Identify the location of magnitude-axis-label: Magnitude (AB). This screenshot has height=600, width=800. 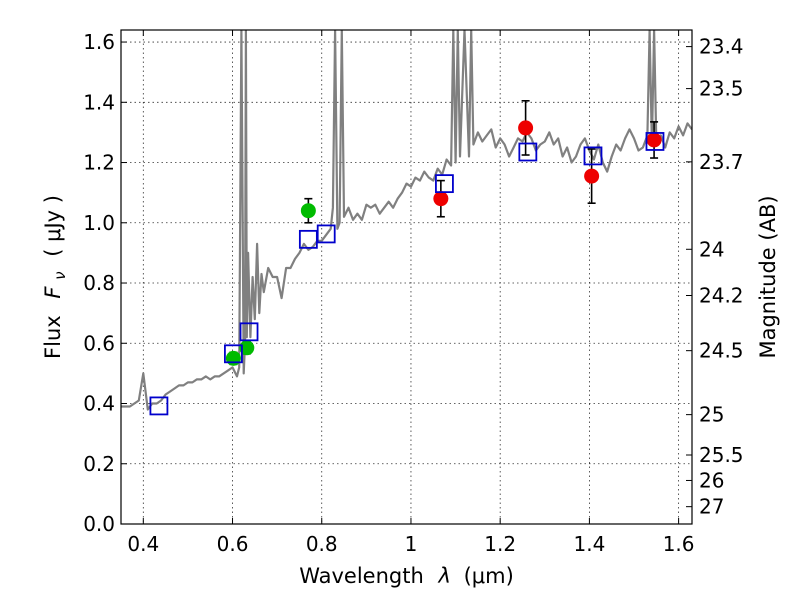
(768, 276).